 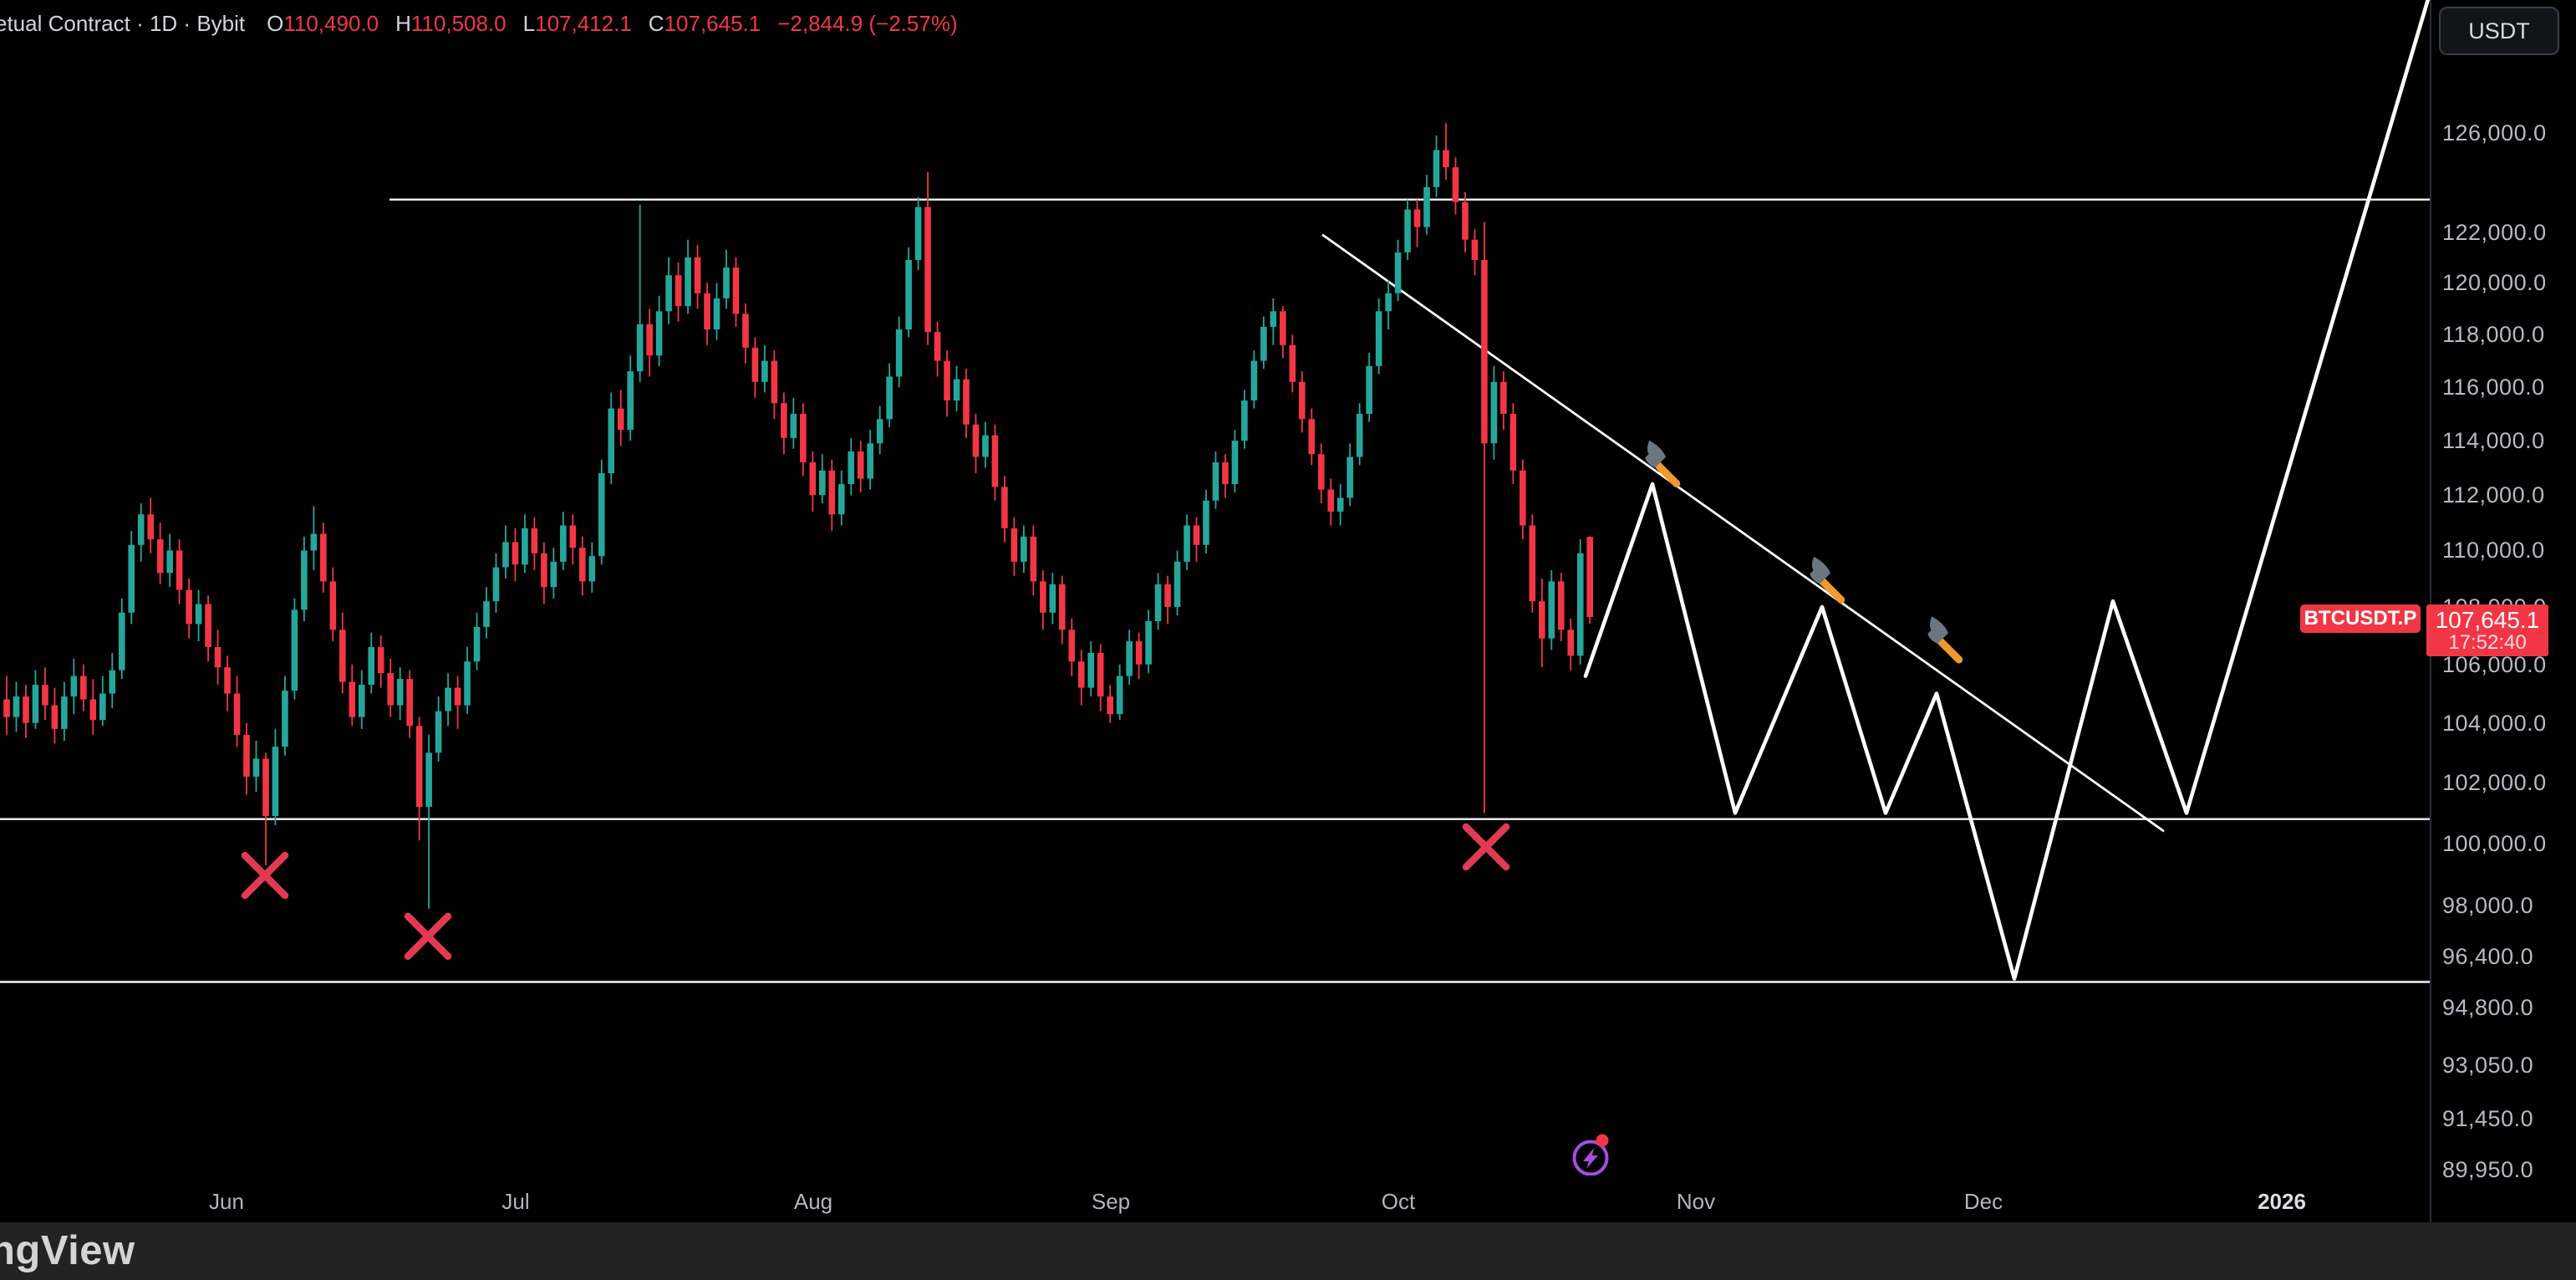 What do you see at coordinates (712, 23) in the screenshot?
I see `close-value: 107,645.1` at bounding box center [712, 23].